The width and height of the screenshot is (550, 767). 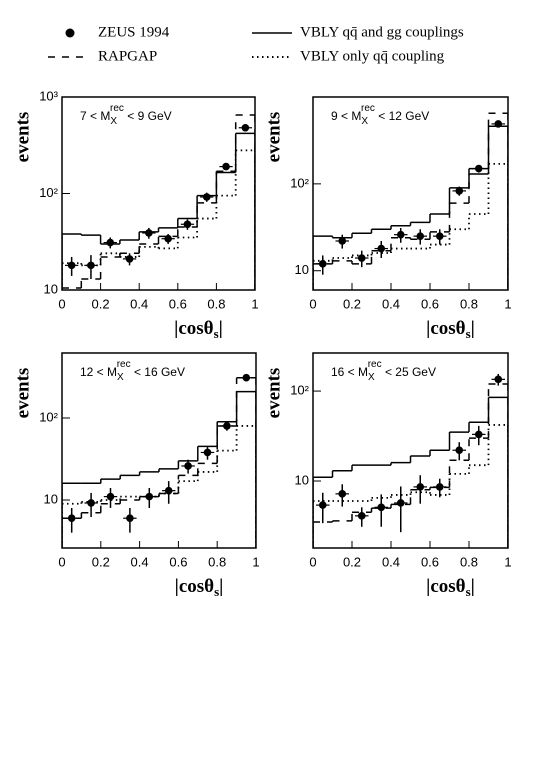 I want to click on panel-title: 9 < MXrec < 12 GeV, so click(x=380, y=115).